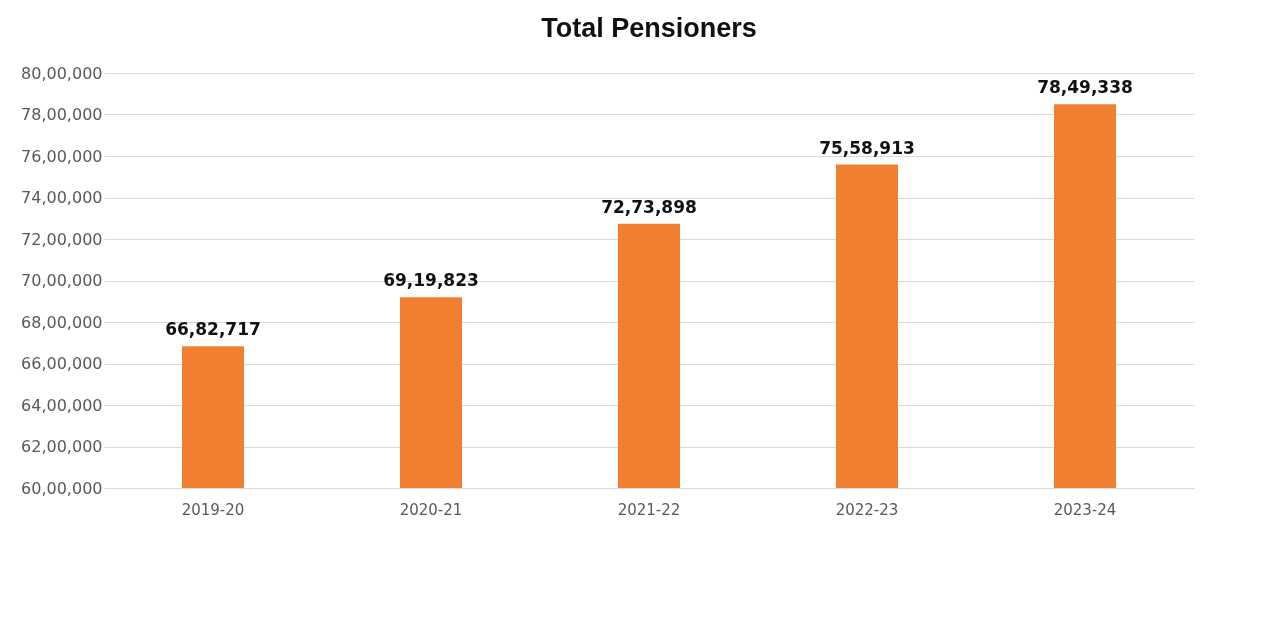 The height and width of the screenshot is (635, 1262). I want to click on y-tick-label: 66,00,000, so click(62, 363).